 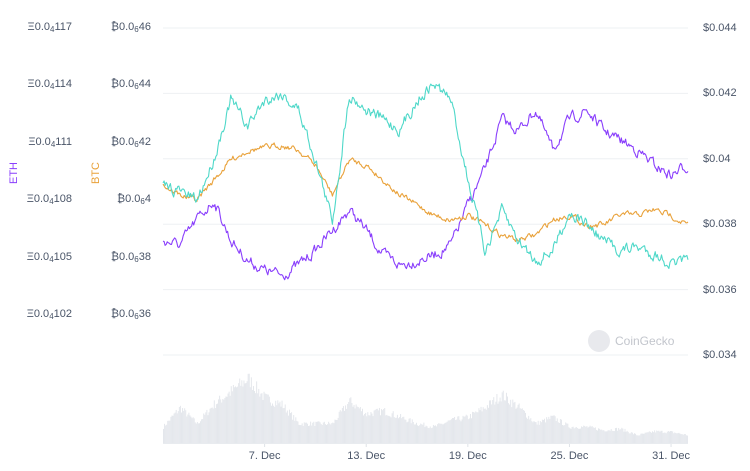 I want to click on x-tick-label: 25. Dec, so click(x=569, y=456).